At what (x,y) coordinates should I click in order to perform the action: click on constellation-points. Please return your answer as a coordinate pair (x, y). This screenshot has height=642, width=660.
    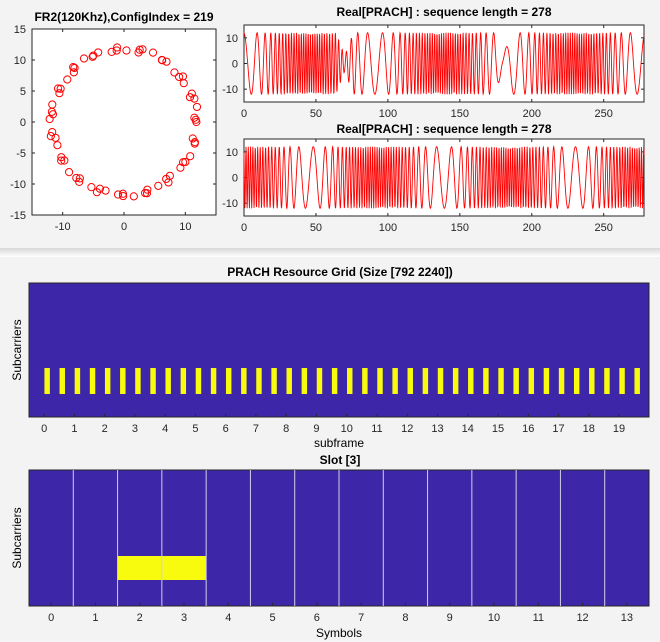
    Looking at the image, I should click on (123, 122).